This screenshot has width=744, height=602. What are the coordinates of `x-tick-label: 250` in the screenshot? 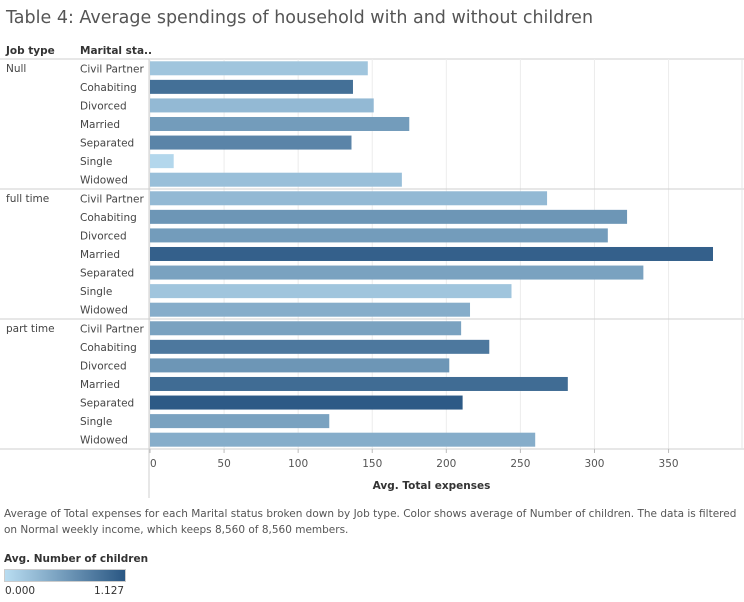 It's located at (520, 464).